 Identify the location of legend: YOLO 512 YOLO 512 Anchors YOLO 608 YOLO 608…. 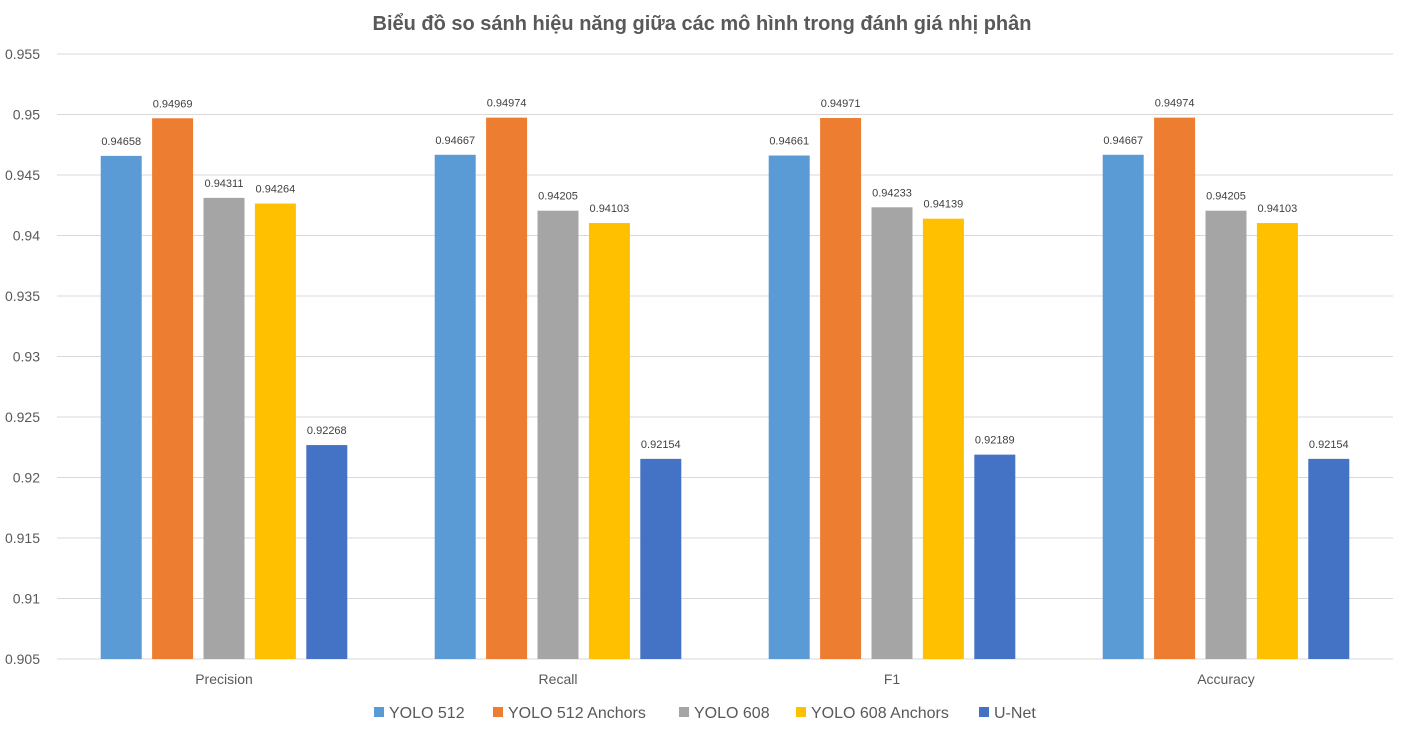
(705, 713).